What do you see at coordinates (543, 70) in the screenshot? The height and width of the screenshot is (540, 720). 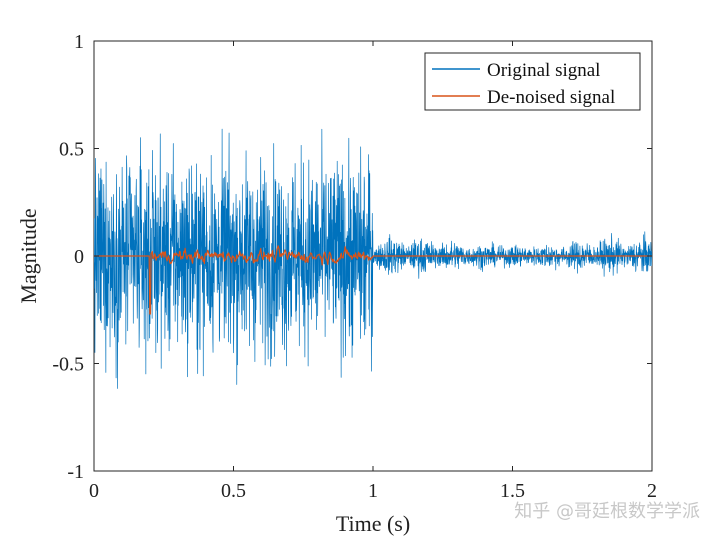 I see `legend-label-original-signal: Original signal` at bounding box center [543, 70].